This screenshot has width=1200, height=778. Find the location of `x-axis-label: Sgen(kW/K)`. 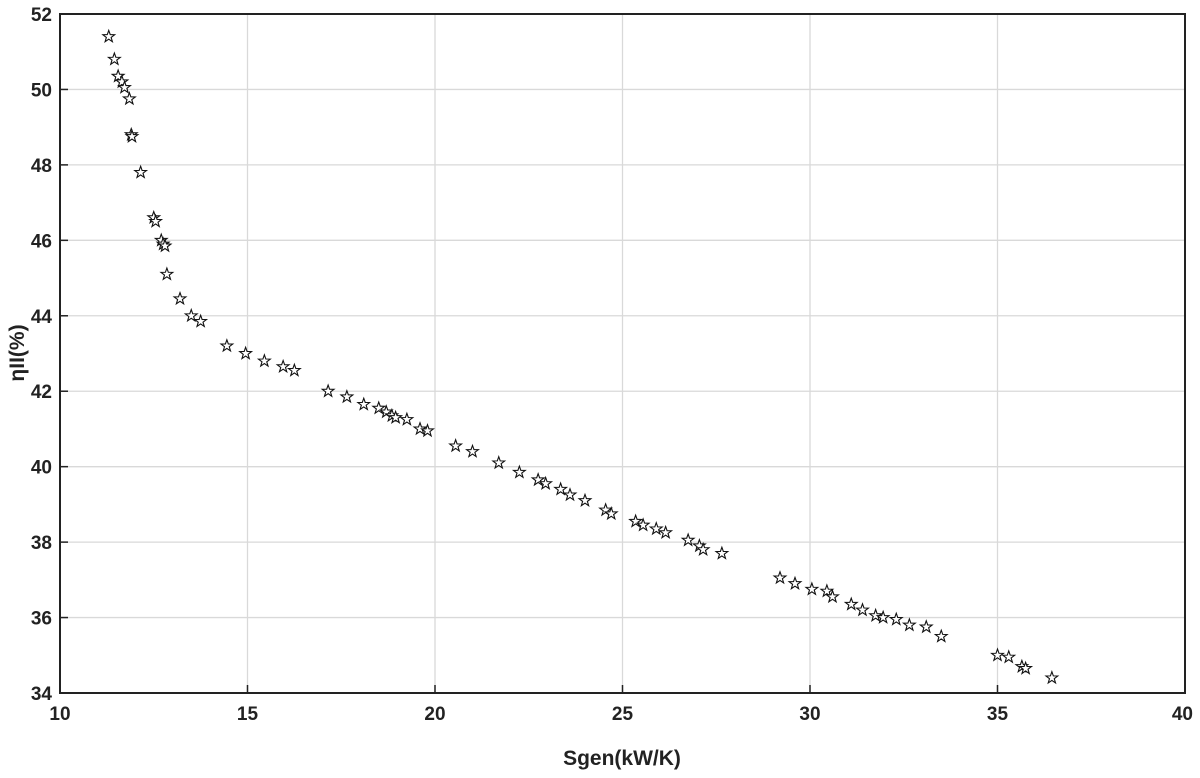

x-axis-label: Sgen(kW/K) is located at coordinates (622, 758).